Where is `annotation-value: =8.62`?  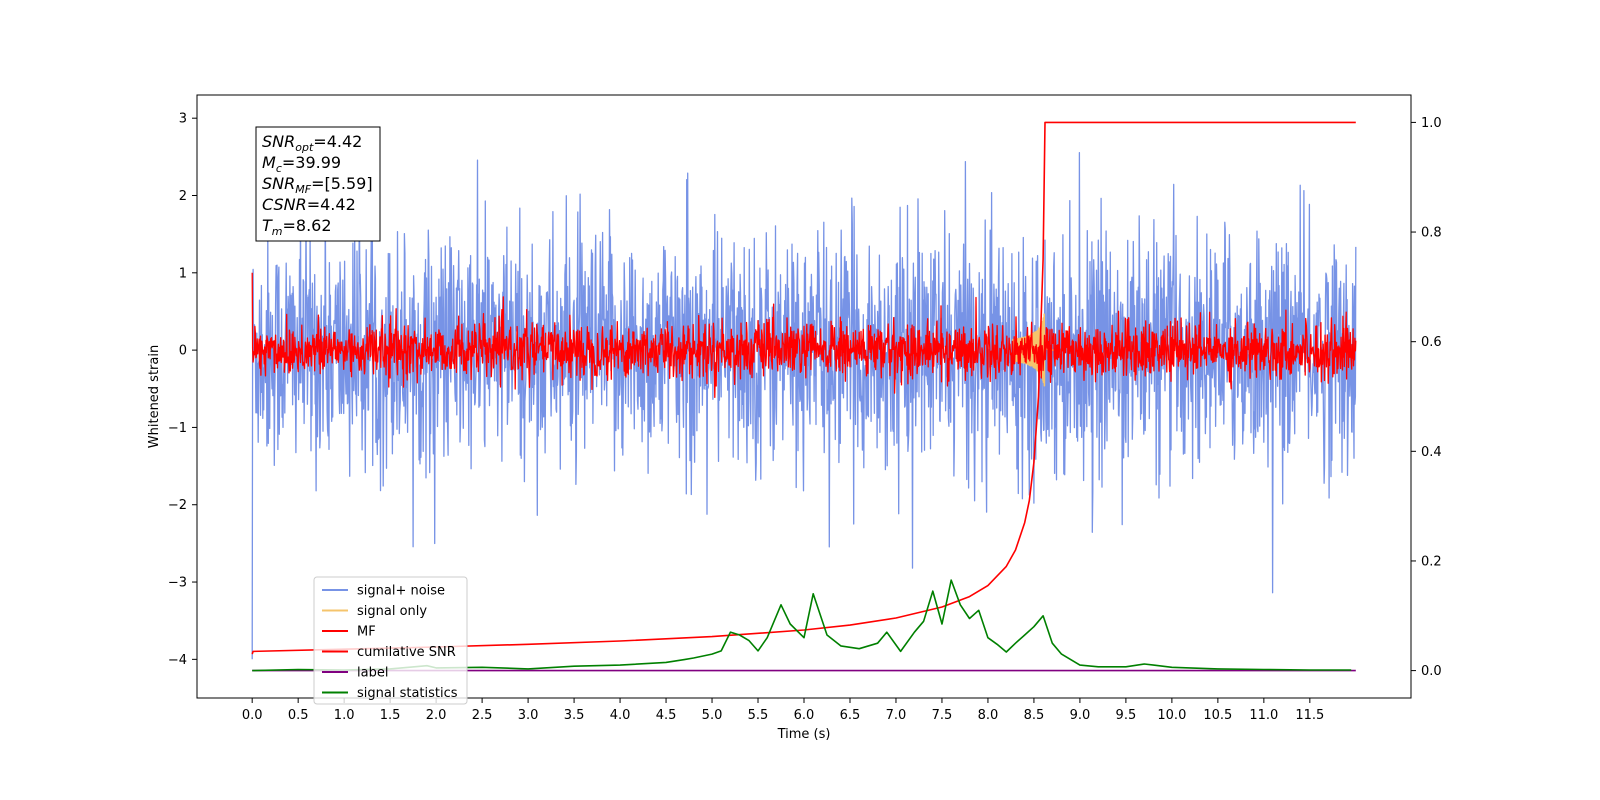 annotation-value: =8.62 is located at coordinates (307, 225).